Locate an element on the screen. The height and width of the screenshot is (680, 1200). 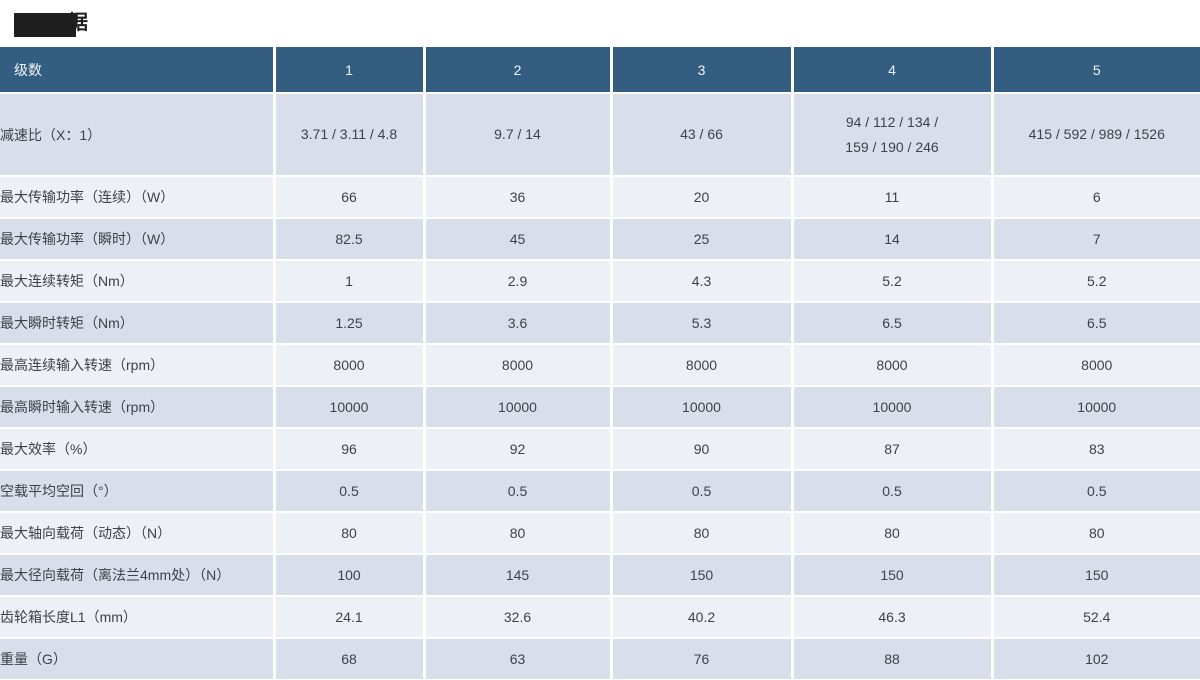
value-cell: 68 is located at coordinates (350, 659).